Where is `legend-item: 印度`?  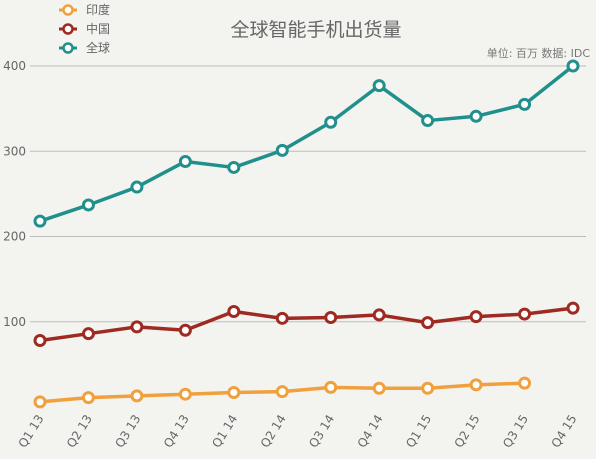 legend-item: 印度 is located at coordinates (84, 9).